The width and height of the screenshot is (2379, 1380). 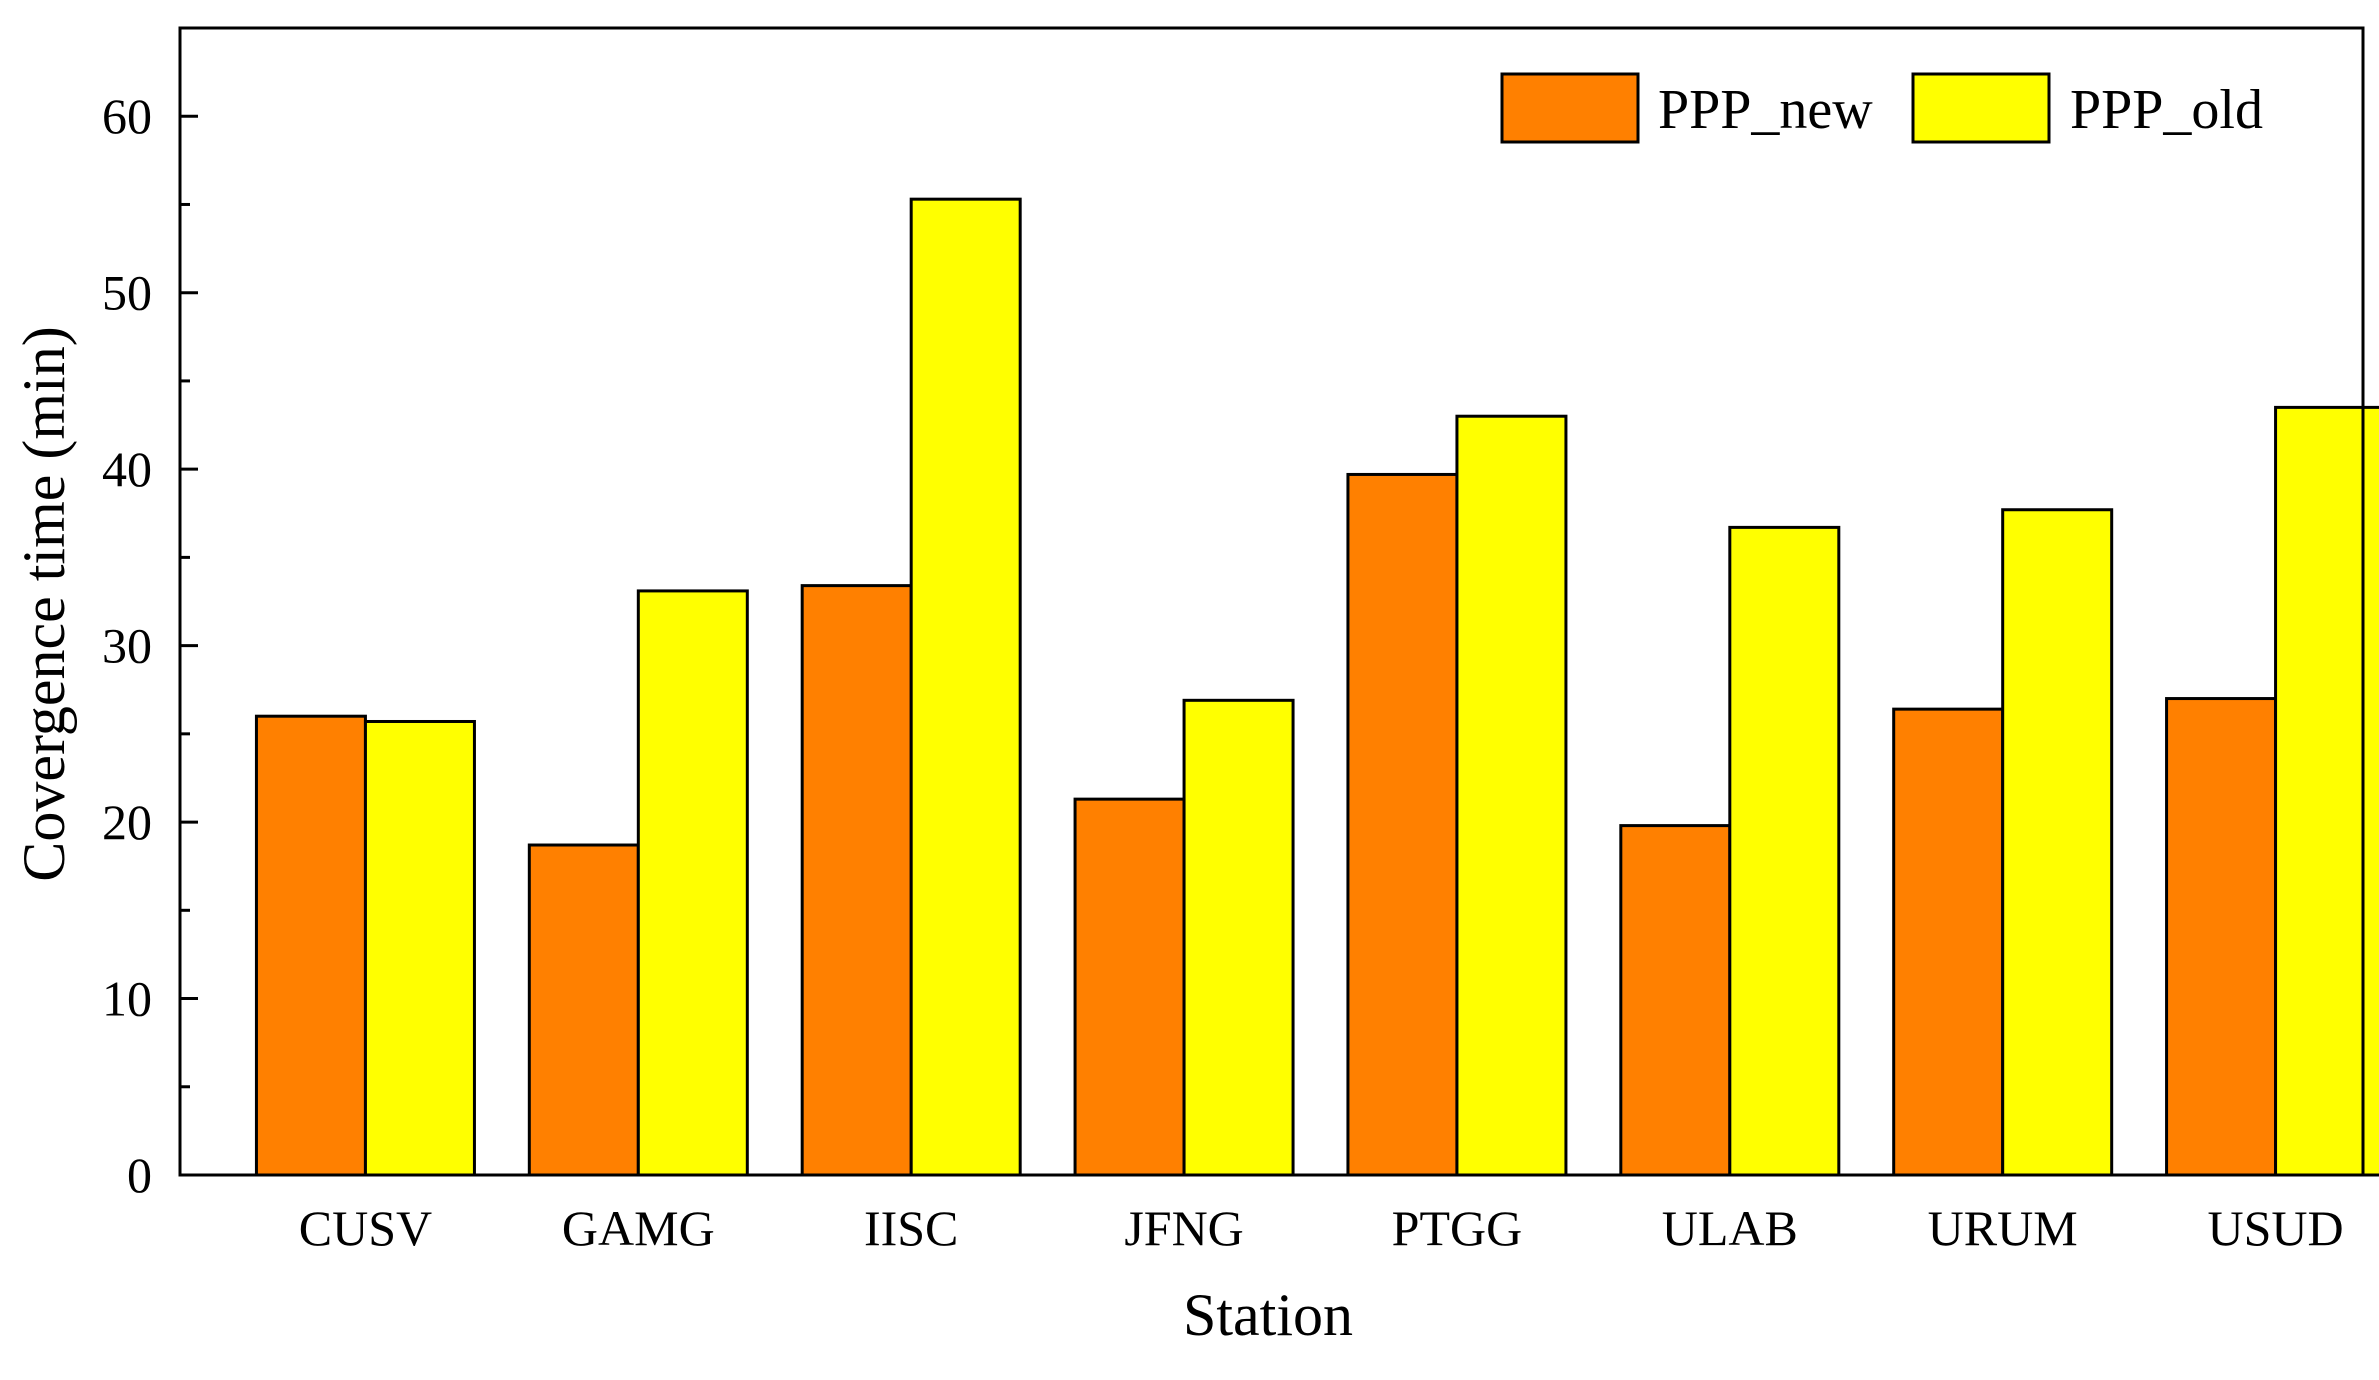 I want to click on legend: PPP_new PPP_old, so click(x=1881, y=108).